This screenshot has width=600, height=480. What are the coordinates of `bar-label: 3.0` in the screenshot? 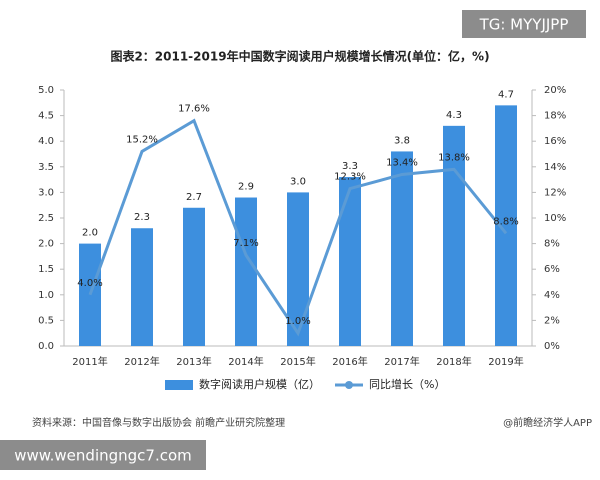 It's located at (298, 181).